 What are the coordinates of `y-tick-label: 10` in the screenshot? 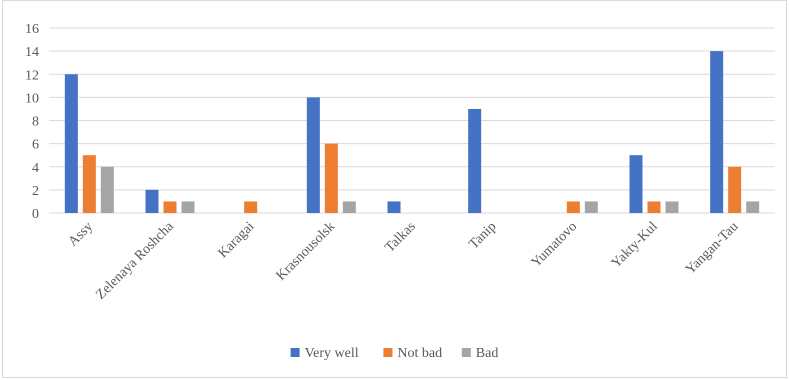 It's located at (32, 98).